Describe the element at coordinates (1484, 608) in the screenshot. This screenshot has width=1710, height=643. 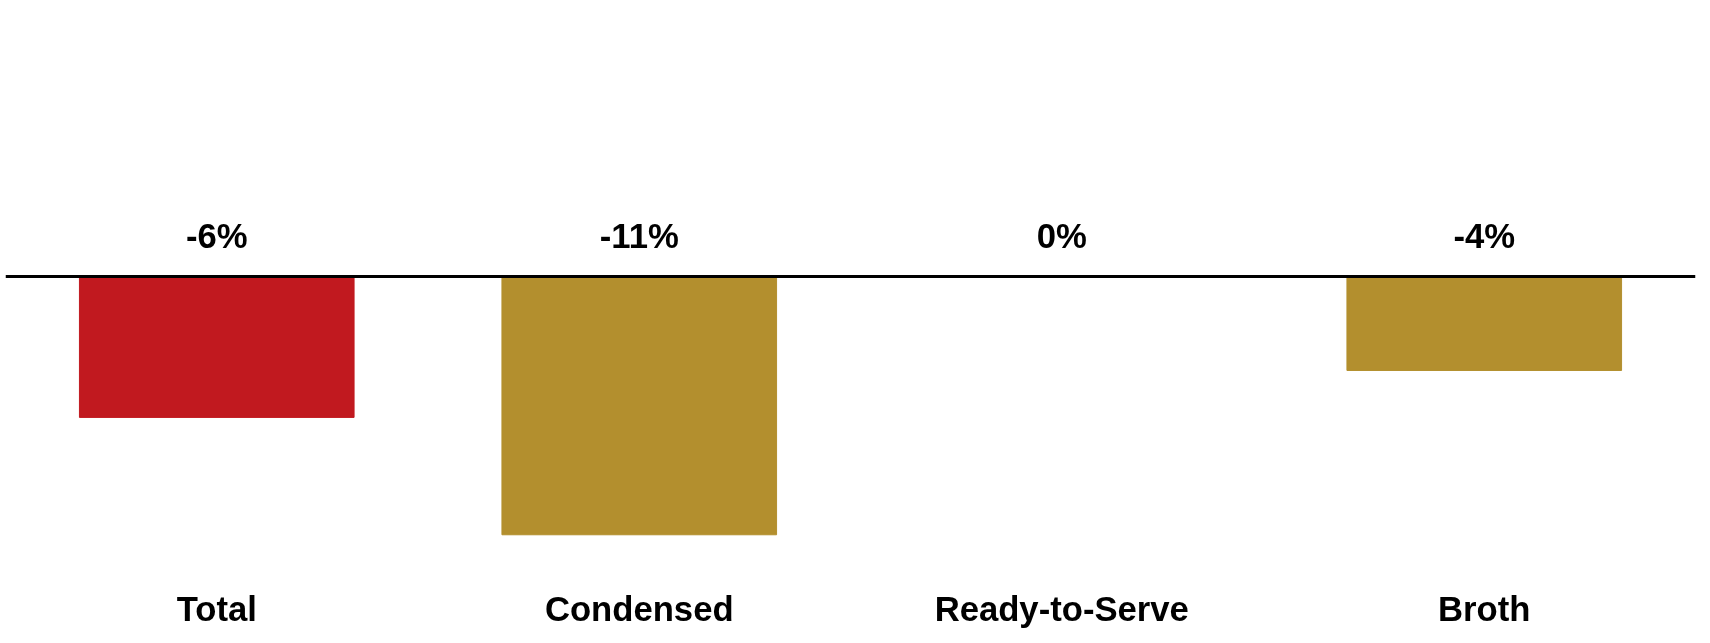
I see `x-tick-label: Broth` at that location.